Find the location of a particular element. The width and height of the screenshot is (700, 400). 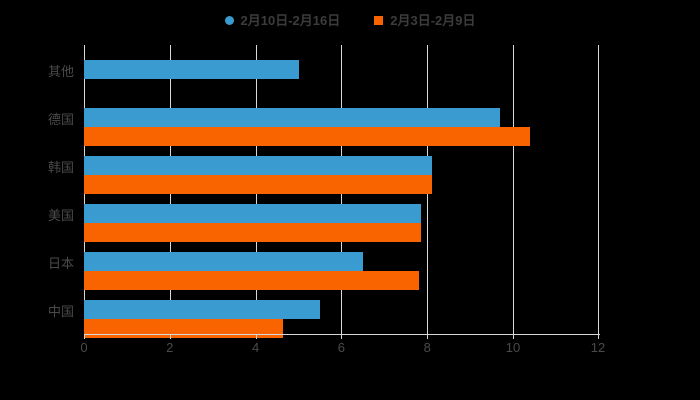

legend-label-series-b: 2月3日-2月9日 is located at coordinates (433, 20).